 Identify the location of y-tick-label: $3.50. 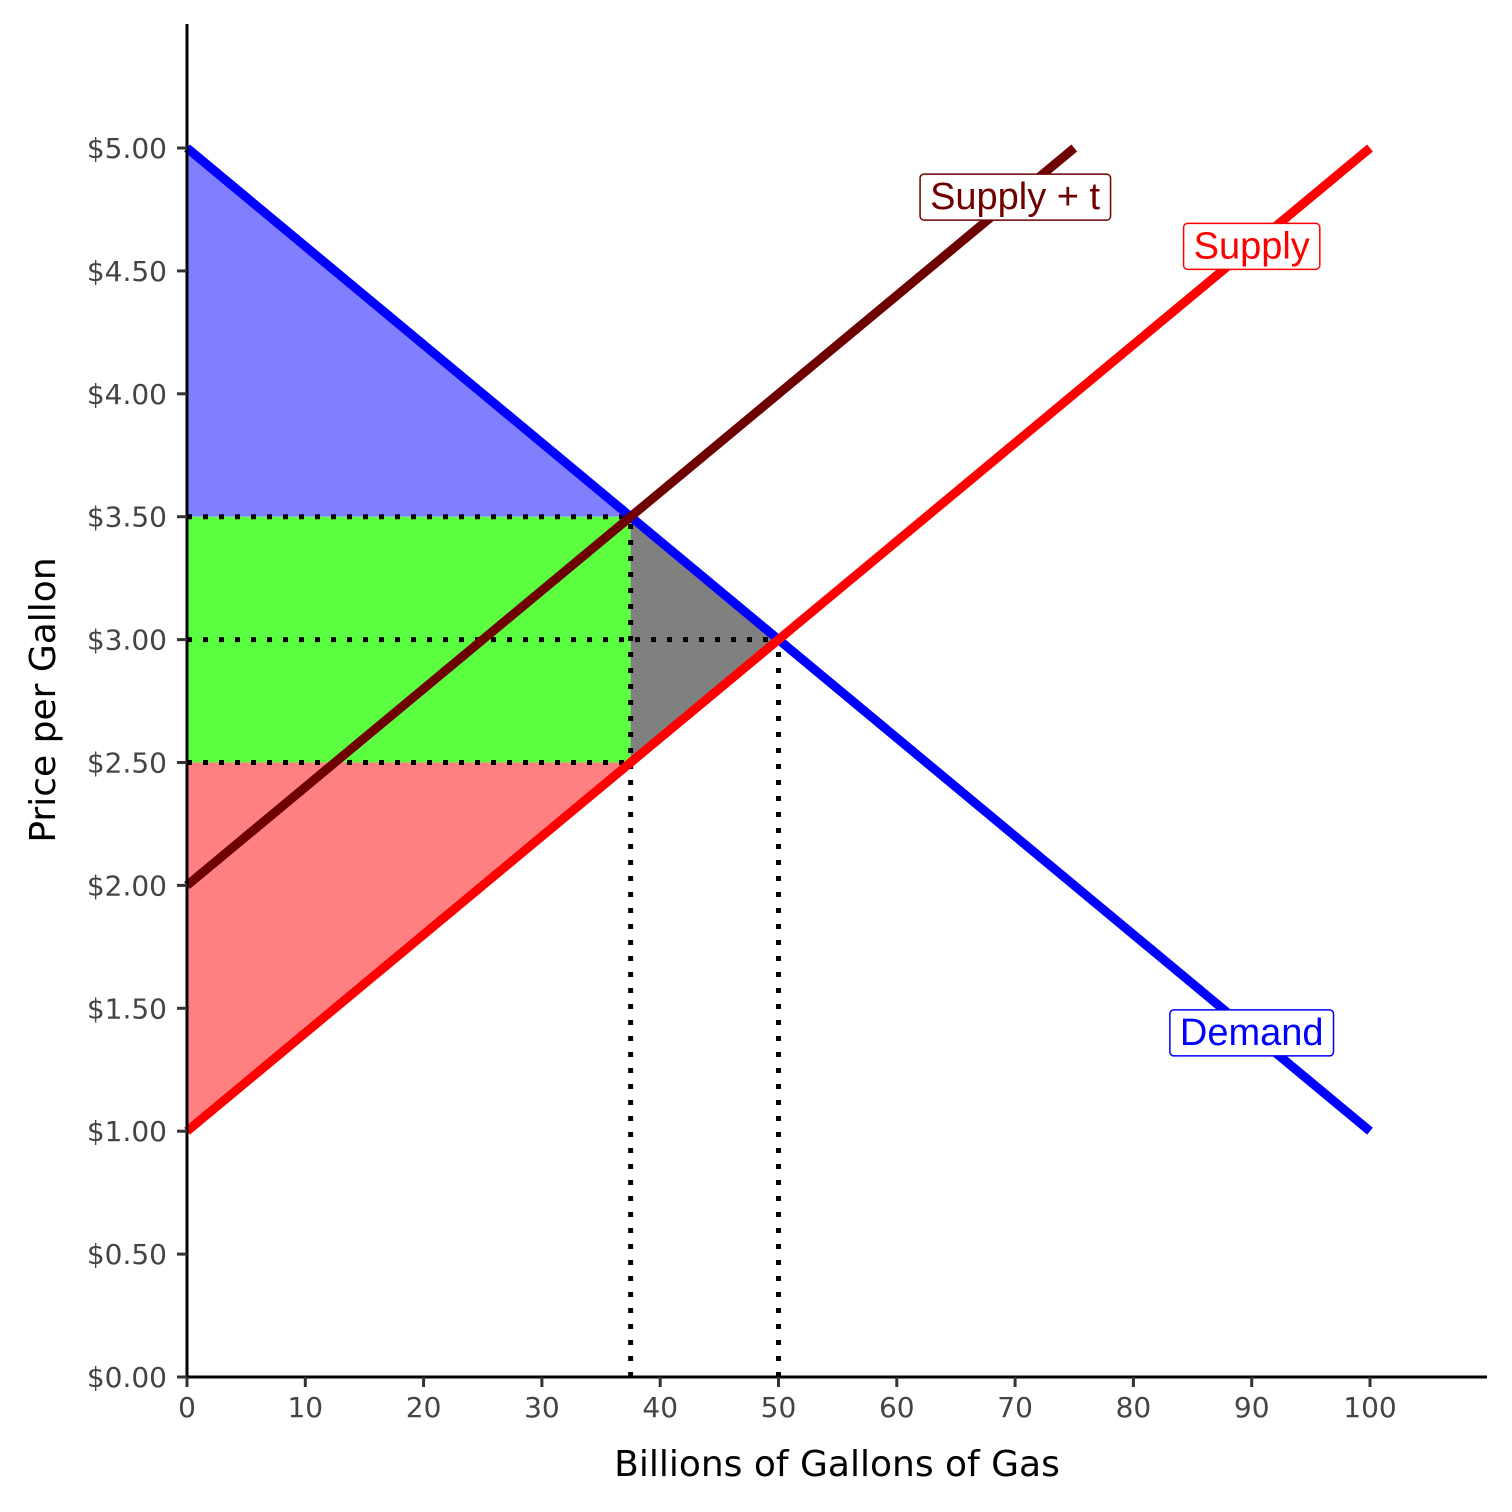
(127, 517).